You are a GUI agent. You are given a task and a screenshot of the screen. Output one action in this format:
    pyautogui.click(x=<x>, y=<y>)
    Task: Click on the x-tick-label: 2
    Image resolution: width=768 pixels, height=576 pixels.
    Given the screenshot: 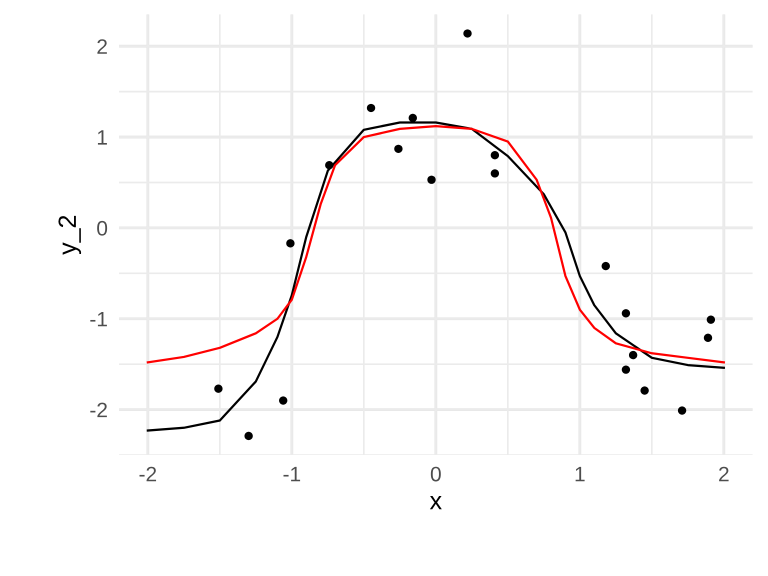 What is the action you would take?
    pyautogui.click(x=724, y=474)
    